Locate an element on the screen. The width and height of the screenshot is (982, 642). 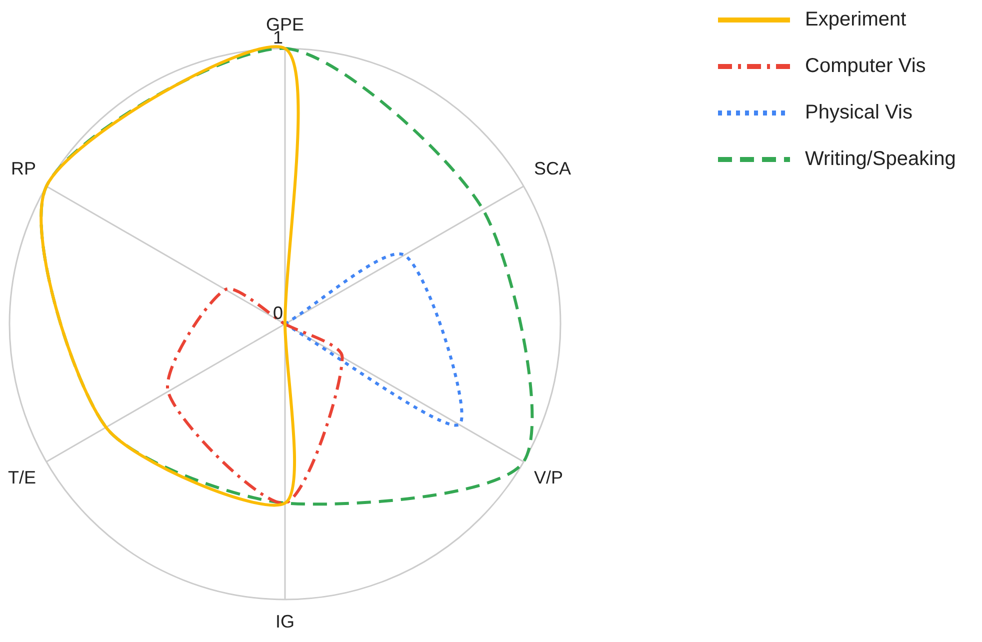
spoke-label: V/P is located at coordinates (549, 478).